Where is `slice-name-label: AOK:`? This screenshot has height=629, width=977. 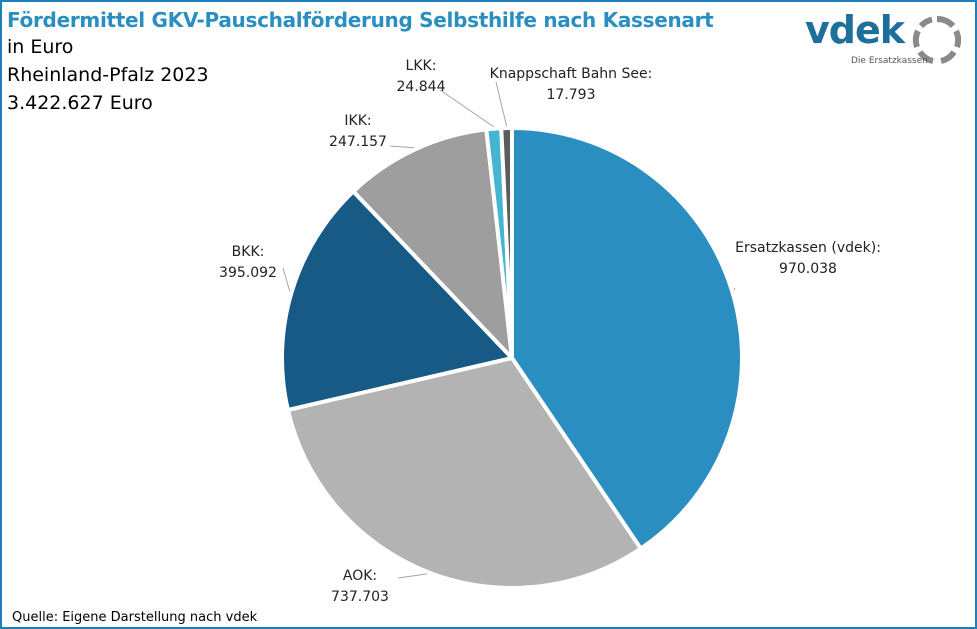 slice-name-label: AOK: is located at coordinates (360, 576).